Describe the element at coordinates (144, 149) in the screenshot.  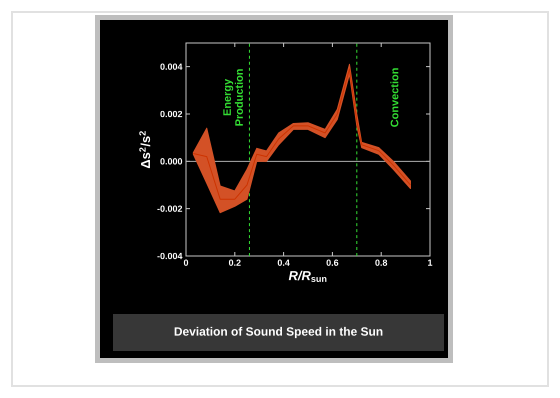
I see `y-axis-title: Δs$^{2}$/s$^{2}$` at that location.